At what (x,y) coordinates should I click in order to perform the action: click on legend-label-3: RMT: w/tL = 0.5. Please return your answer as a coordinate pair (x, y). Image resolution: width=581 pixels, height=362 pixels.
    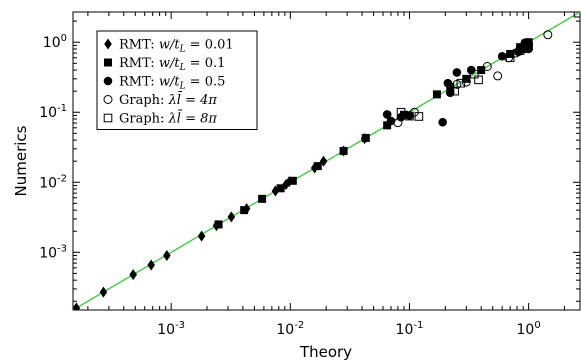
    Looking at the image, I should click on (172, 83).